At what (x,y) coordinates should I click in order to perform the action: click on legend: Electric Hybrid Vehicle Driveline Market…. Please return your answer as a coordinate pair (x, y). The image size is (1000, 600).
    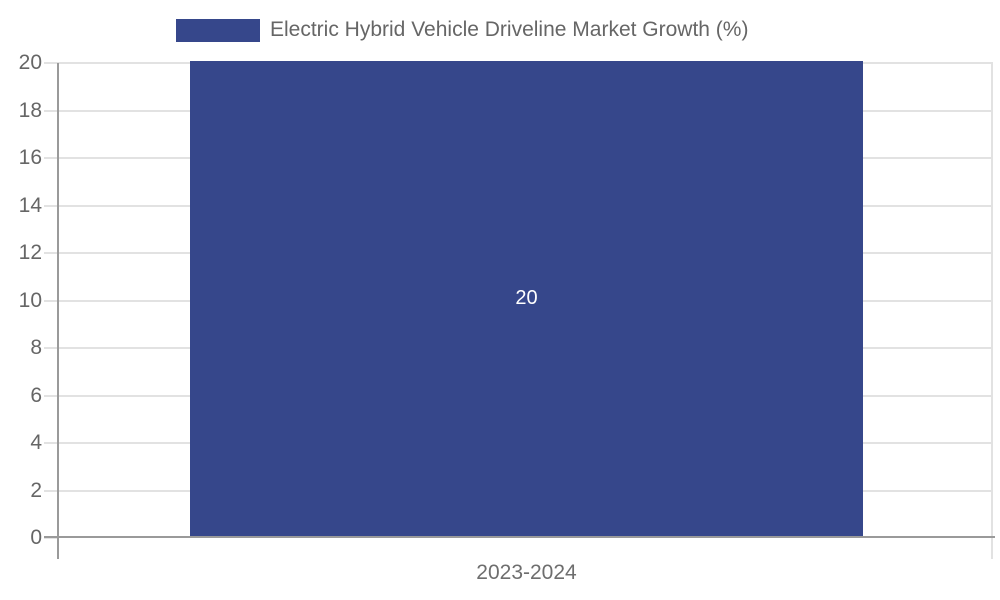
    Looking at the image, I should click on (462, 30).